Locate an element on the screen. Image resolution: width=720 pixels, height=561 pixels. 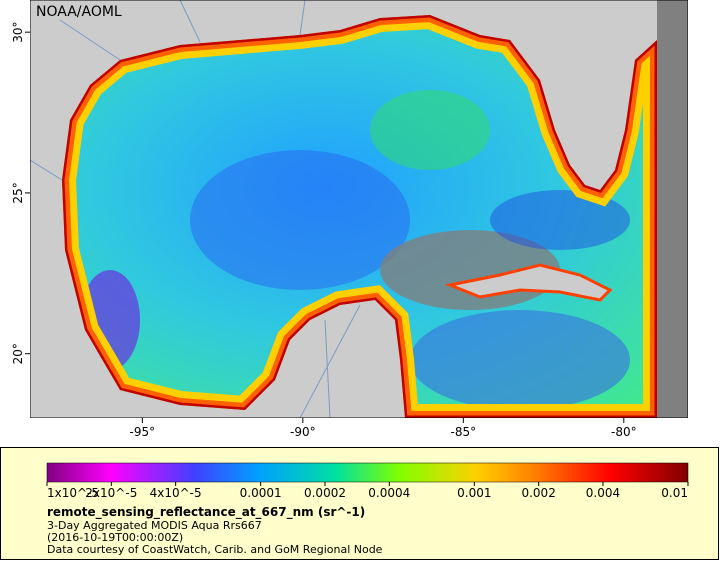
colorbar-tick-label: 1x10^-5 is located at coordinates (73, 493).